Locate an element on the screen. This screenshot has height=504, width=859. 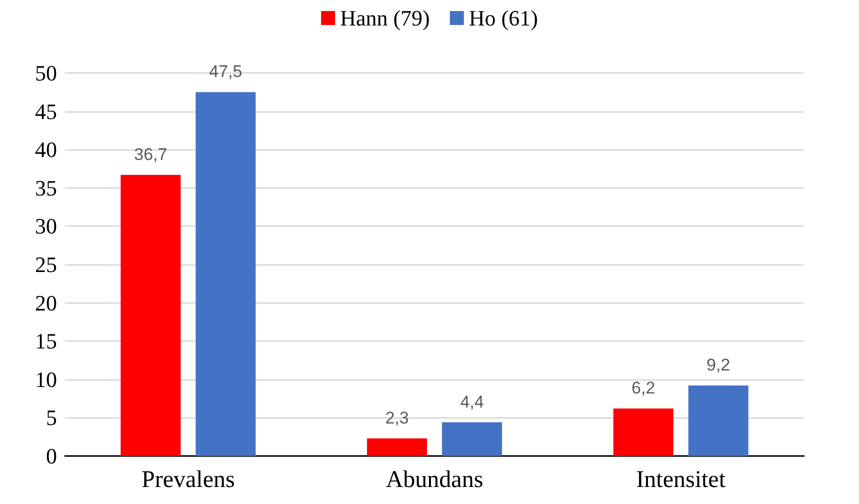
legend-label: Ho (61) is located at coordinates (503, 18).